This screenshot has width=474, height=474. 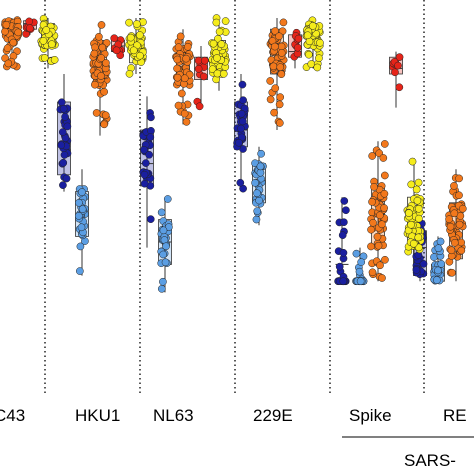 I want to click on group-label: Spike, so click(x=370, y=415).